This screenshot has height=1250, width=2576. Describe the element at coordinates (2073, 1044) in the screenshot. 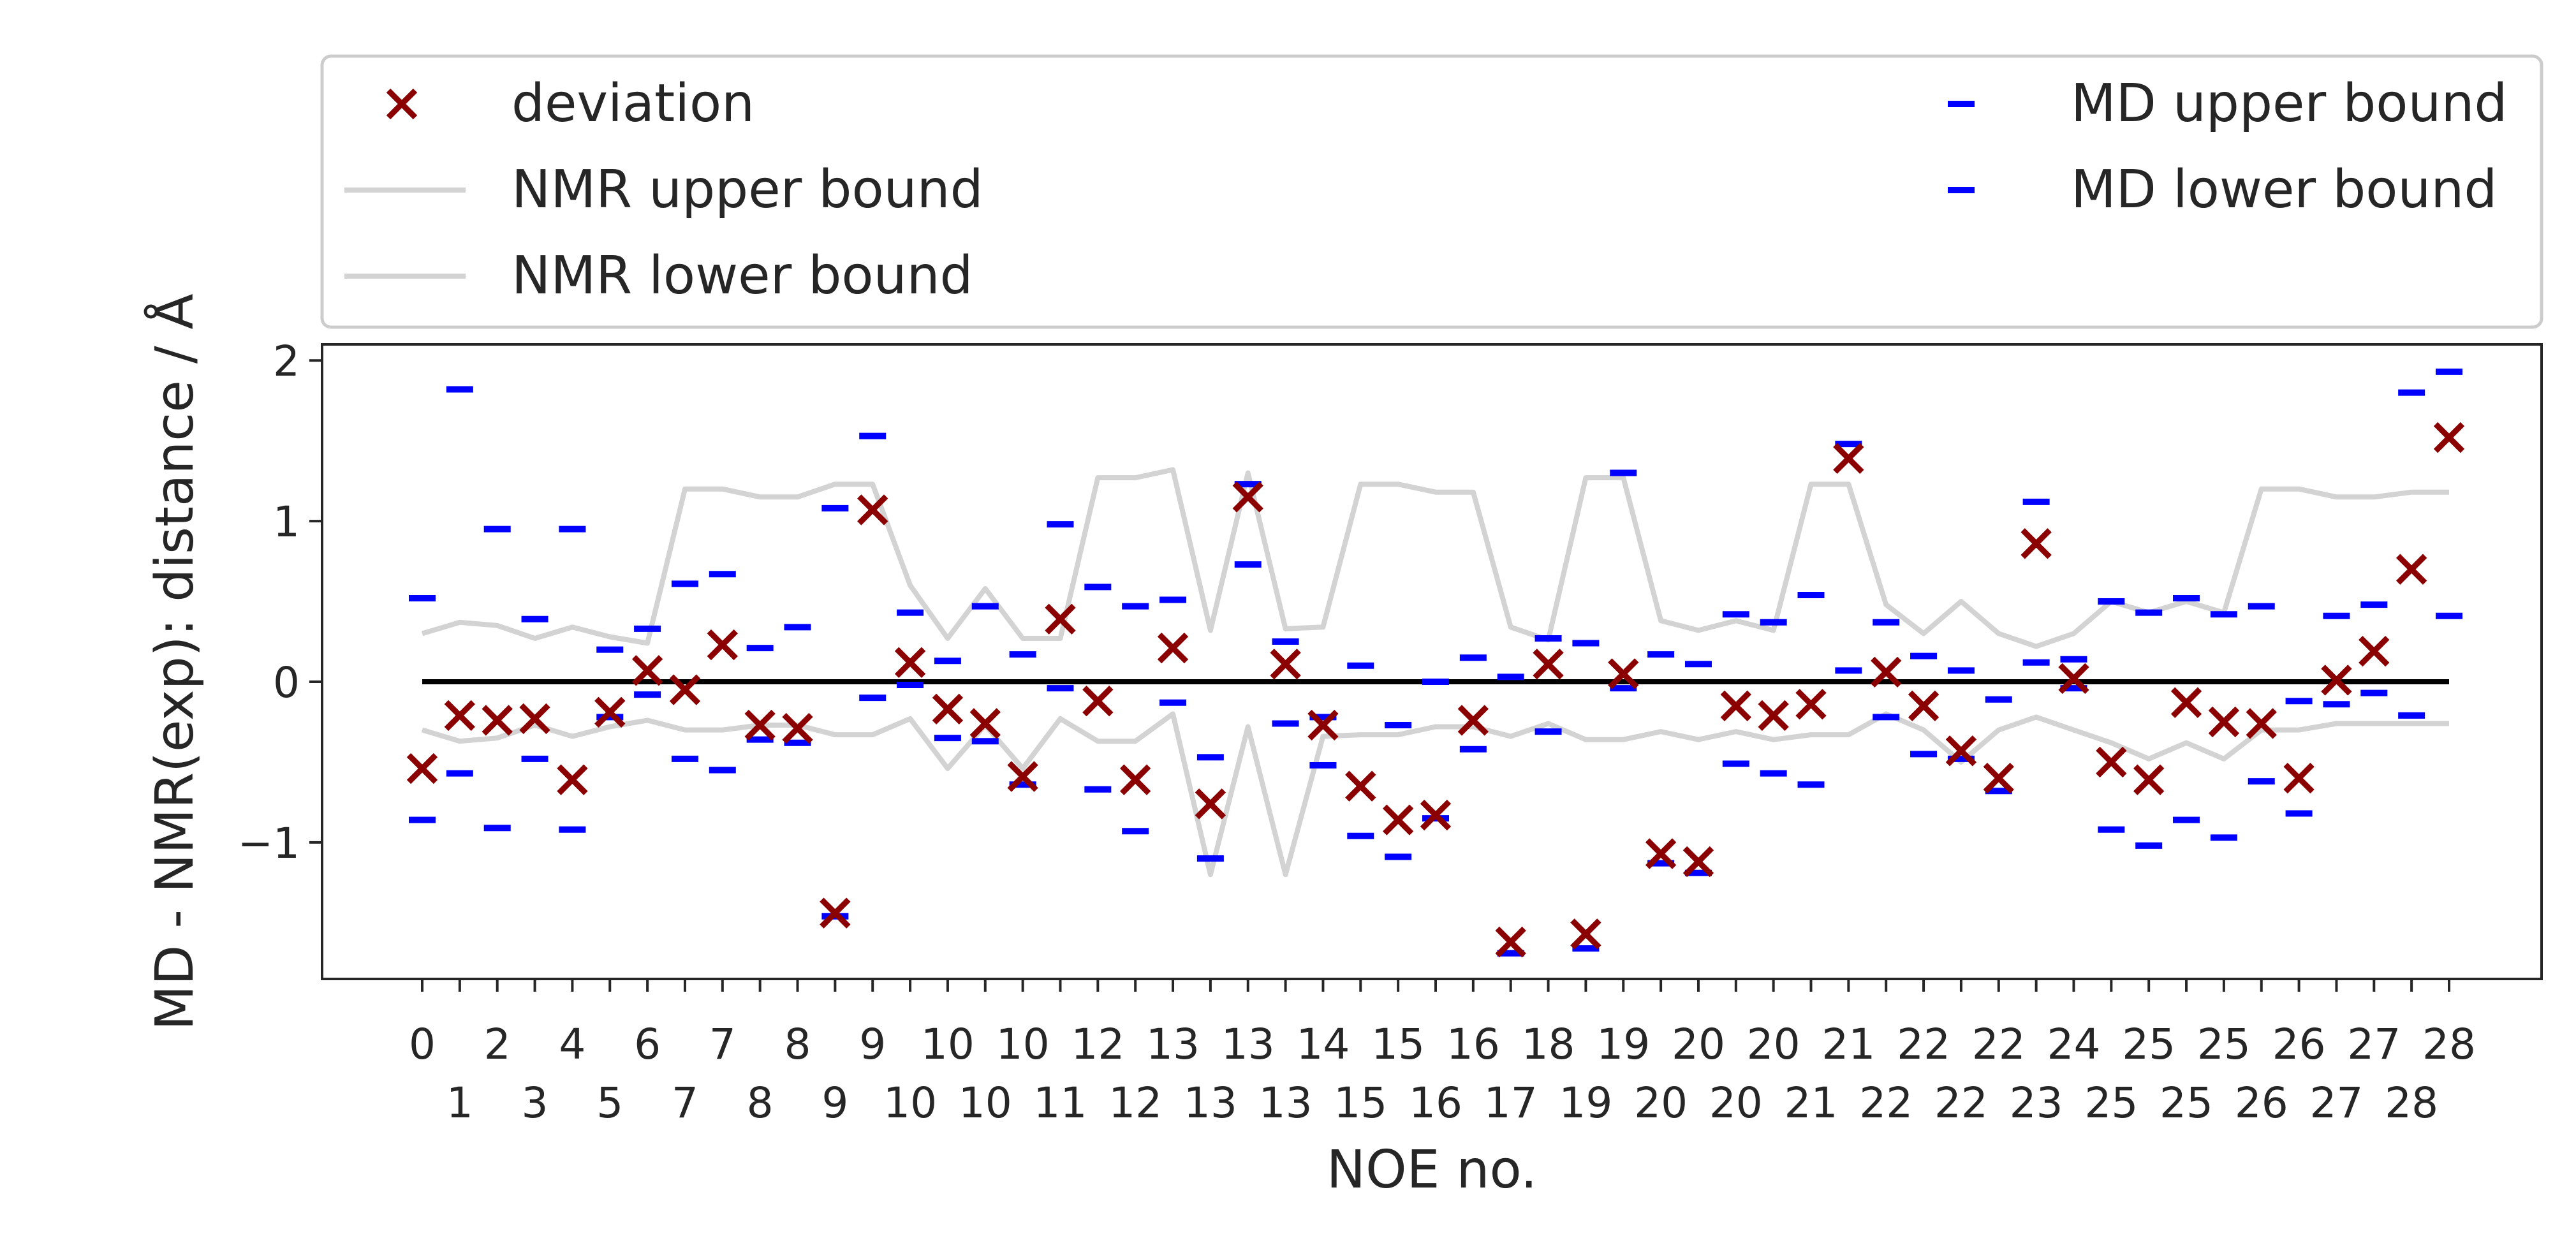

I see `x-tick-label: 24` at that location.